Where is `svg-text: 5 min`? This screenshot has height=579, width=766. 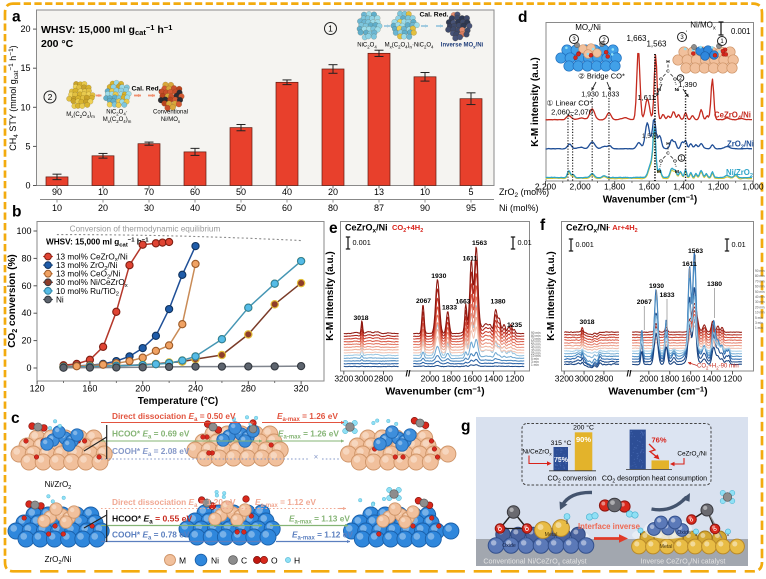 svg-text: 5 min is located at coordinates (535, 359).